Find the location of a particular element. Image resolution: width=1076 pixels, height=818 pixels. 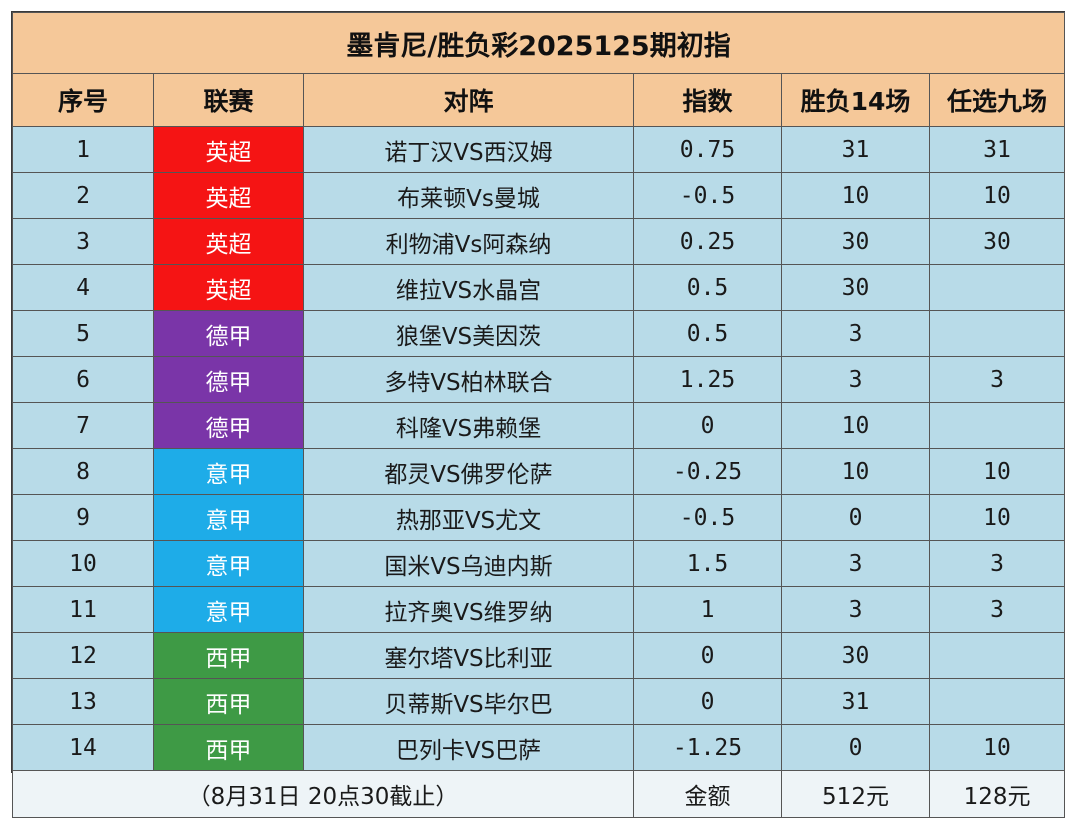

row-index: 11 is located at coordinates (83, 609).